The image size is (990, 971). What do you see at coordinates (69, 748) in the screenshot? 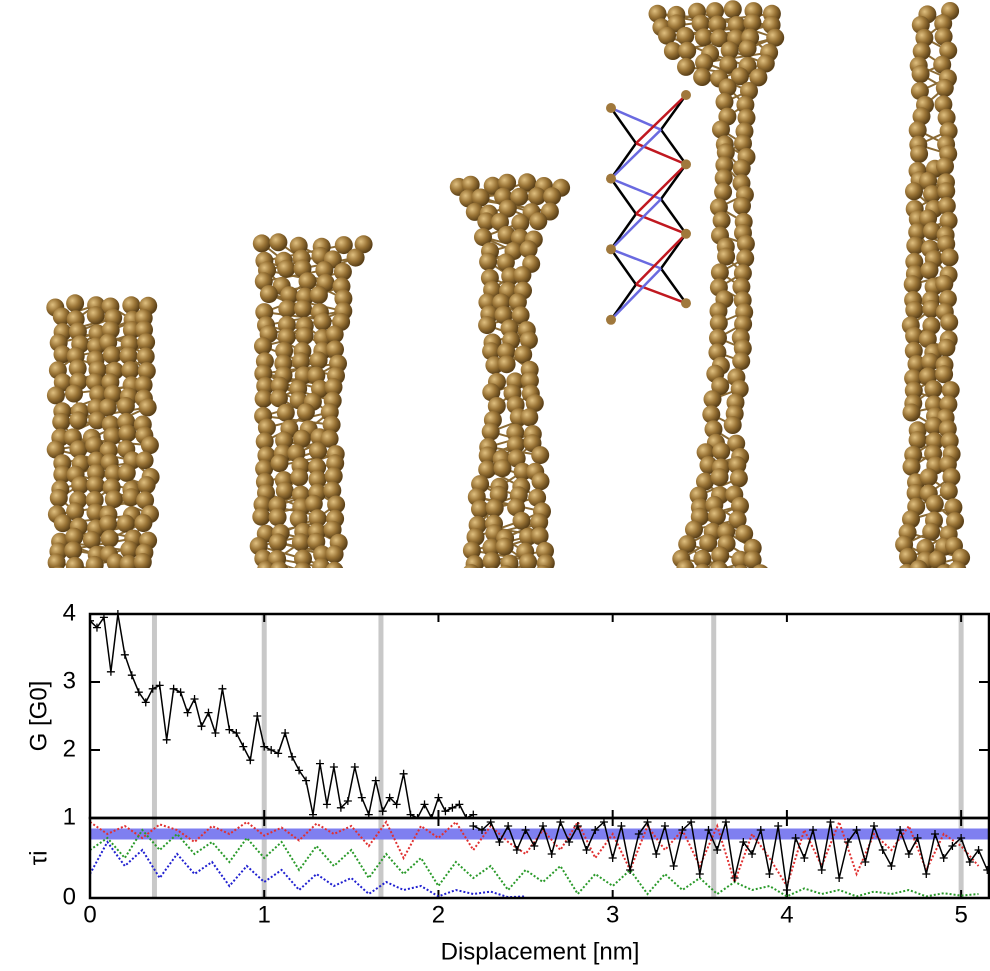
I see `y-tick-label: 2` at bounding box center [69, 748].